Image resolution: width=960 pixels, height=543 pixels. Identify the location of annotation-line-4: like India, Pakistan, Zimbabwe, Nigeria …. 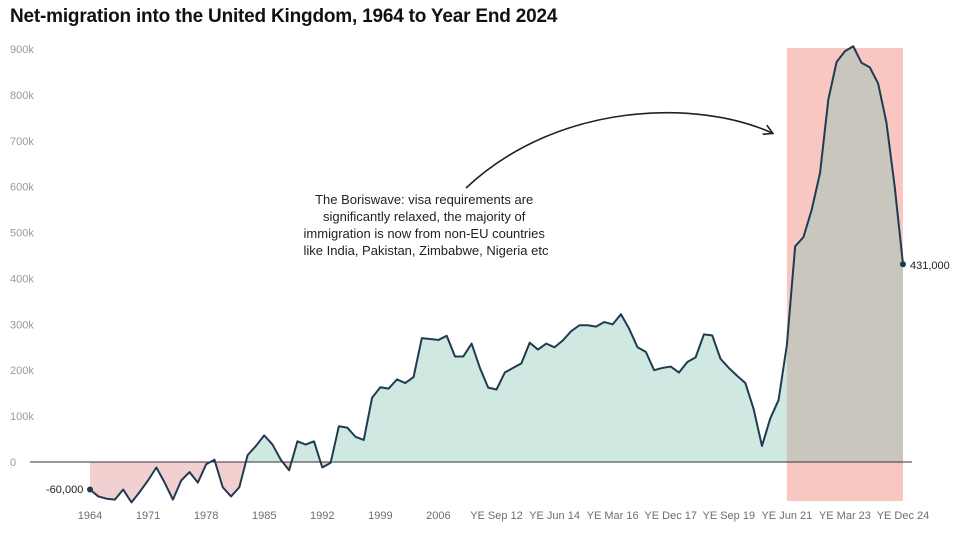
(426, 250).